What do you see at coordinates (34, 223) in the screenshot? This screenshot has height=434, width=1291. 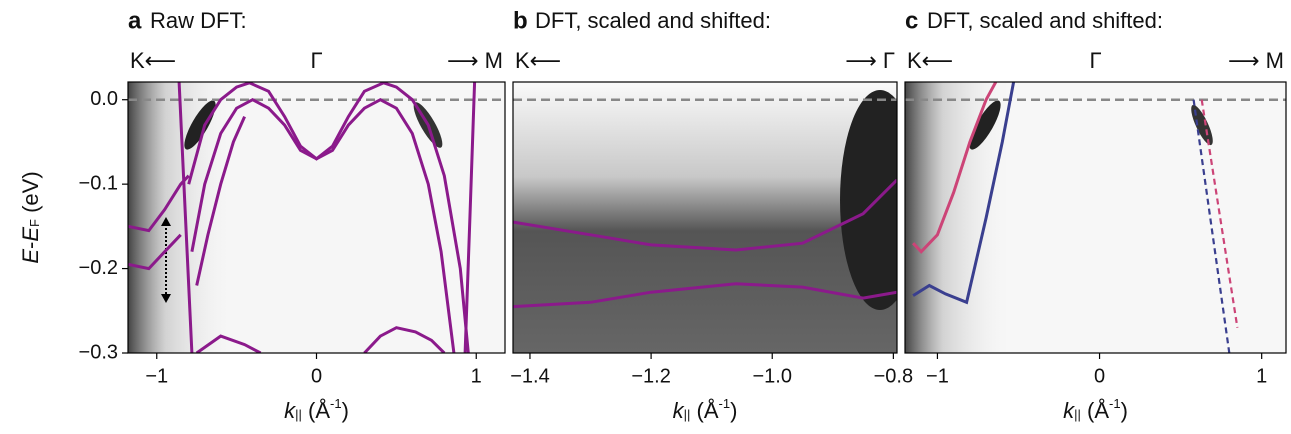 I see `axis-label-part: F` at bounding box center [34, 223].